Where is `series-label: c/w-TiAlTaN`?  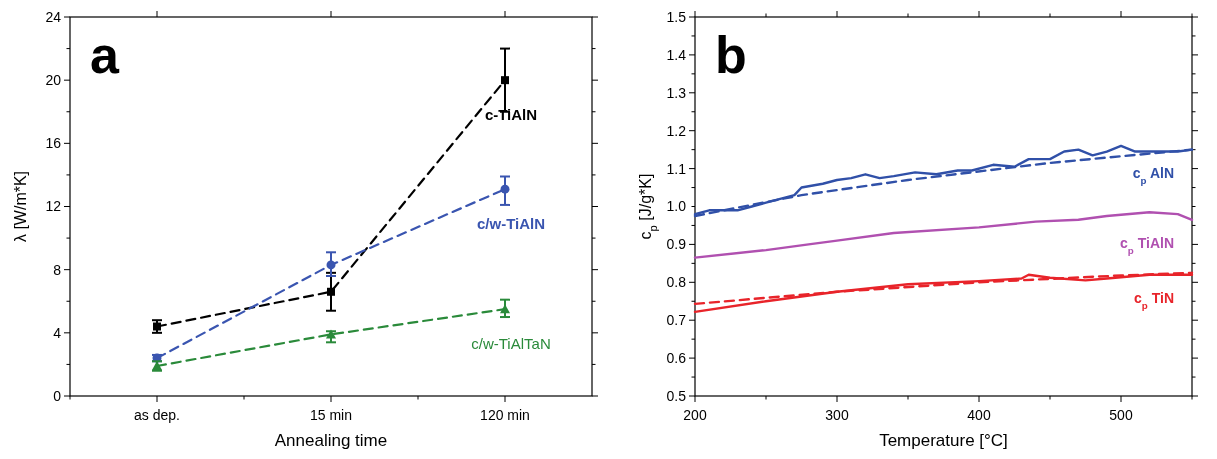
series-label: c/w-TiAlTaN is located at coordinates (511, 344).